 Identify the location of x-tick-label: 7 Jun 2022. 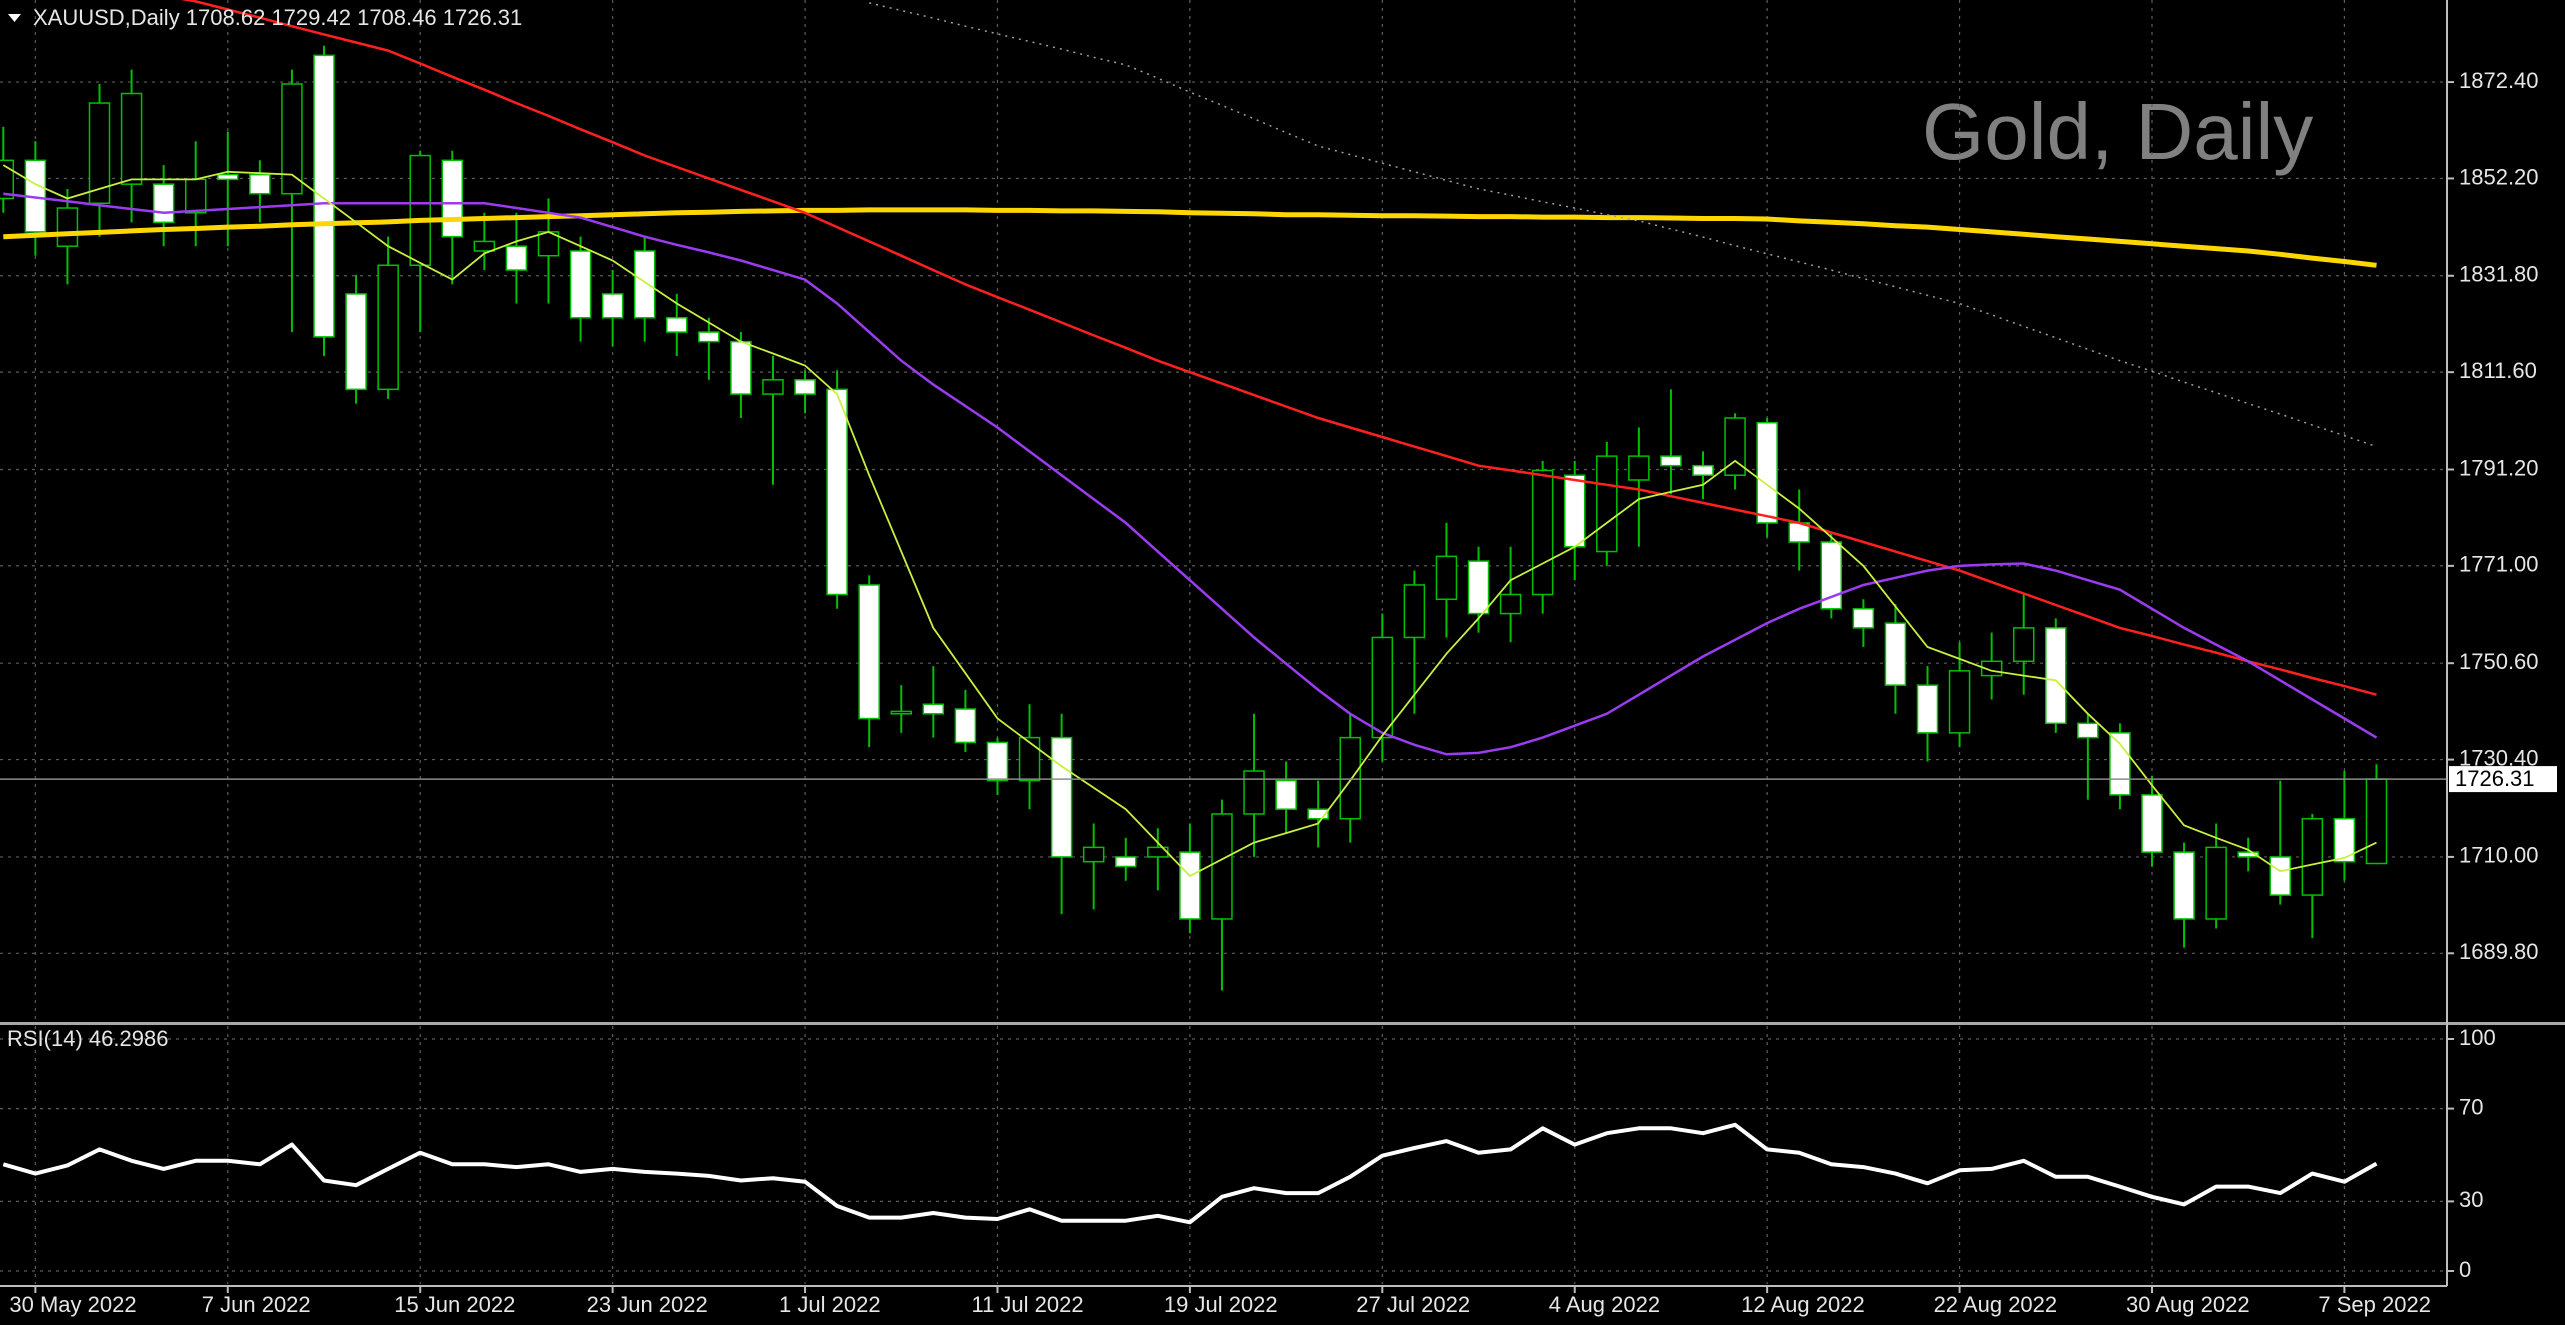
(256, 1304).